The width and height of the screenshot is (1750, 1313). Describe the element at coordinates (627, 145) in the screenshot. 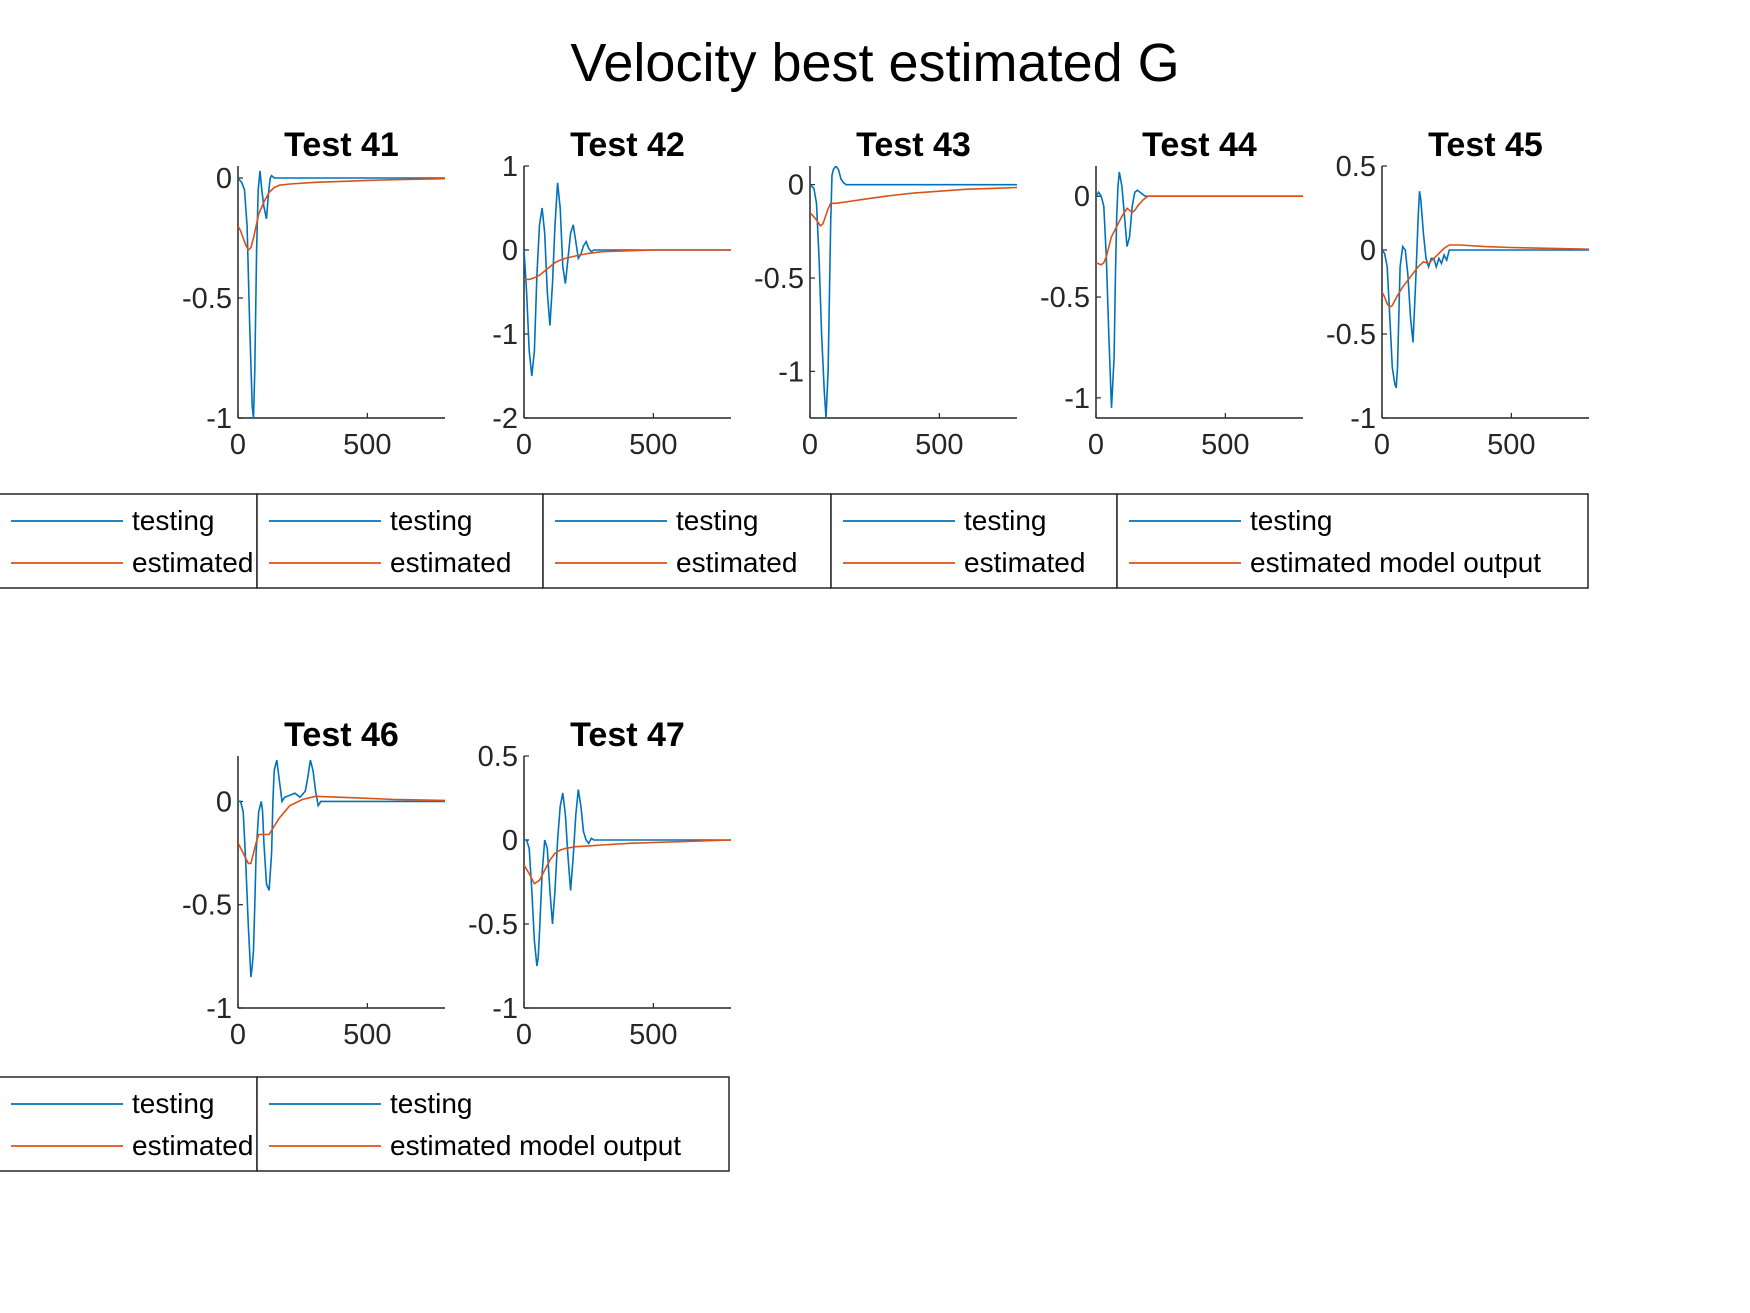

I see `chart-title: Test 42` at that location.